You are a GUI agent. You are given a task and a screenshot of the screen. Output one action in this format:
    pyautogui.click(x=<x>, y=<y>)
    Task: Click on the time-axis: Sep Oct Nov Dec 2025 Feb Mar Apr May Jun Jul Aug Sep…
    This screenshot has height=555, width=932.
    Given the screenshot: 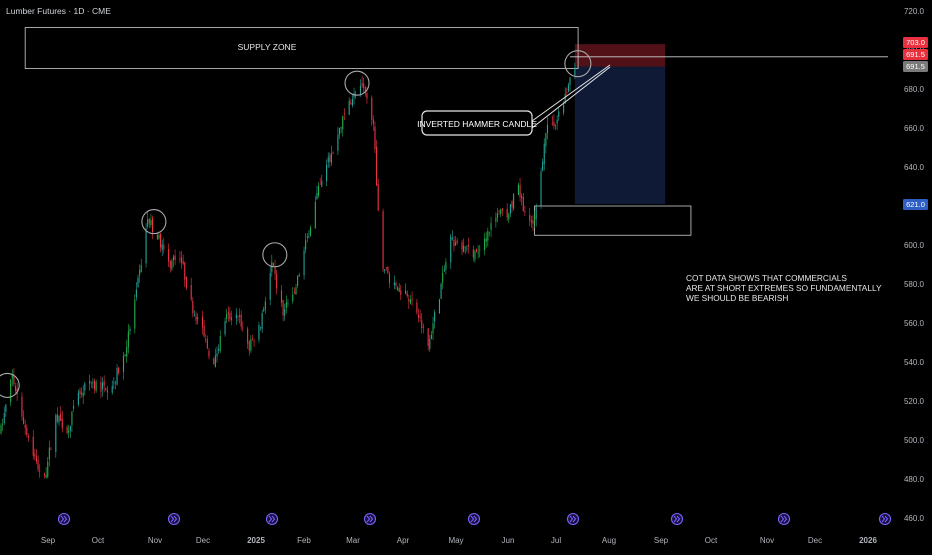 What is the action you would take?
    pyautogui.click(x=459, y=540)
    